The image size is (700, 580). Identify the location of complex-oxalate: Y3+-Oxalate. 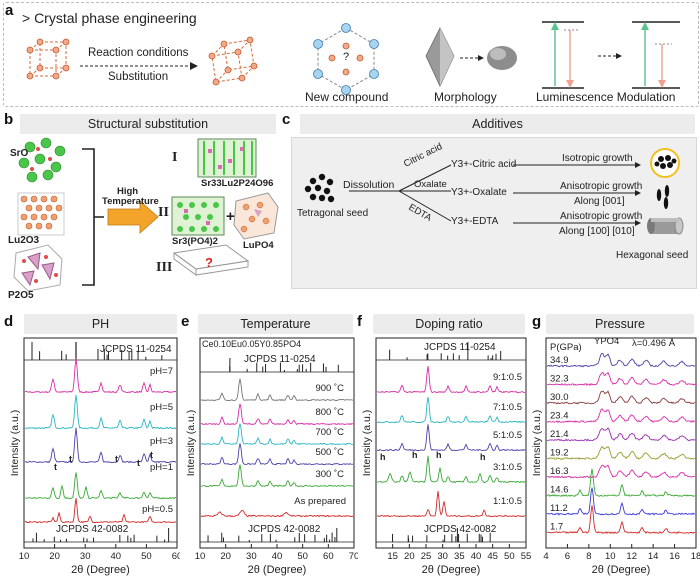
(479, 192).